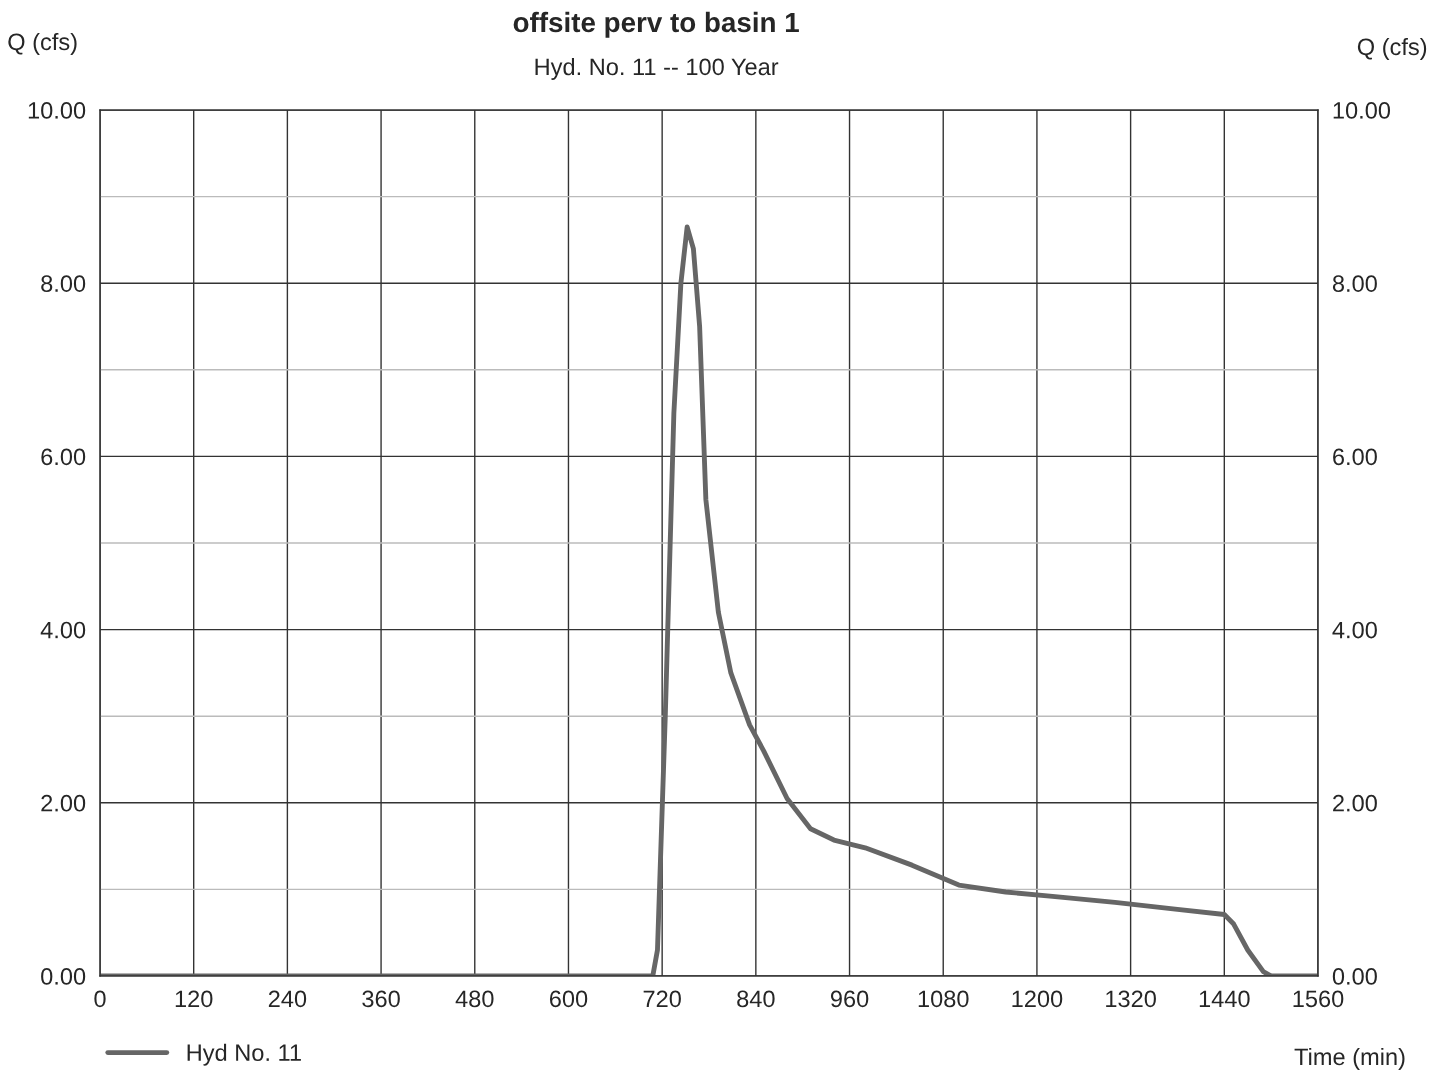  Describe the element at coordinates (1392, 48) in the screenshot. I see `y2-axis-title: Q (cfs)` at that location.